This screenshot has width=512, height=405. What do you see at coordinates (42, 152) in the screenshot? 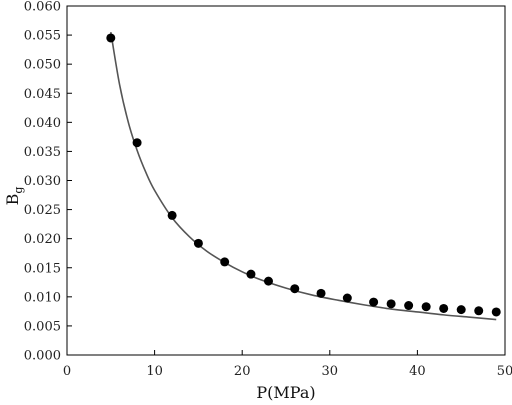
I see `y-tick-label: 0.035` at bounding box center [42, 152].